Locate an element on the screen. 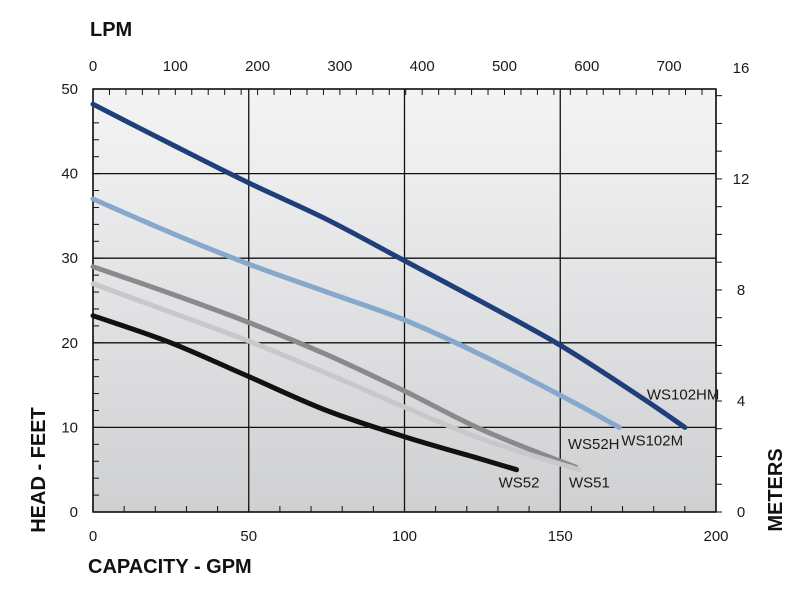 The height and width of the screenshot is (600, 800). x-tick-label: 0 is located at coordinates (93, 536).